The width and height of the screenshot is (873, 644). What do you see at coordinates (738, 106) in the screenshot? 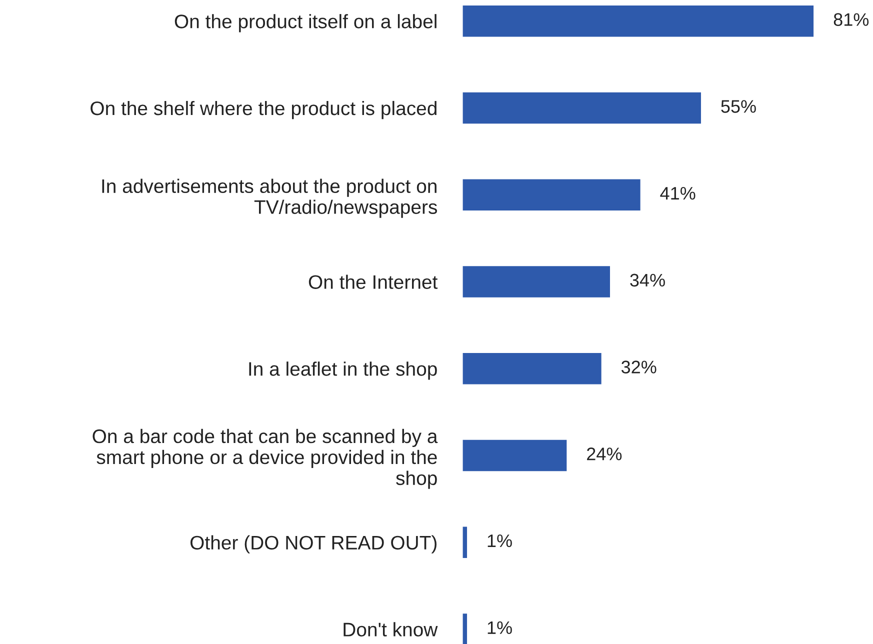
I see `data-label: 55%` at bounding box center [738, 106].